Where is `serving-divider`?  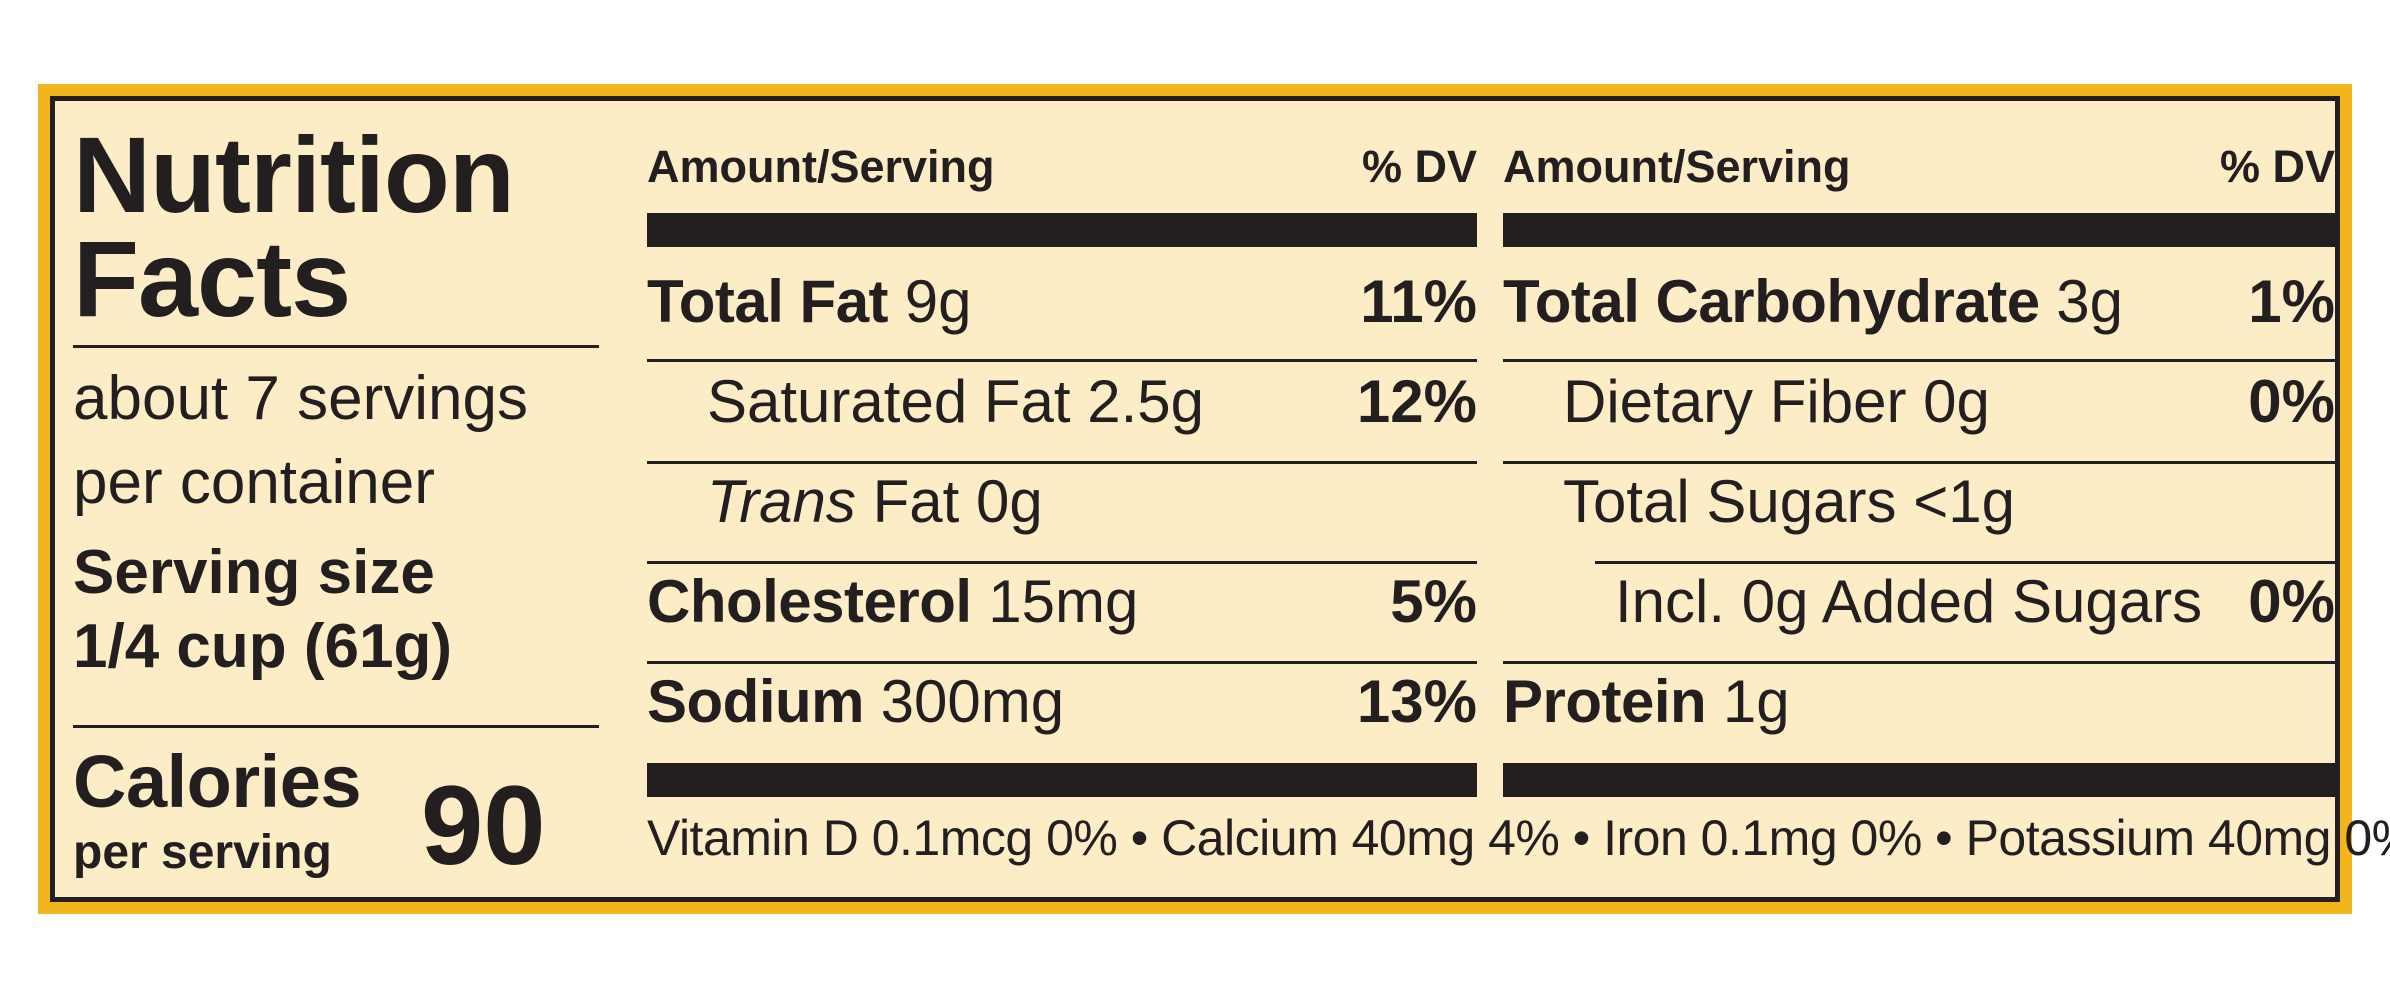
serving-divider is located at coordinates (336, 726).